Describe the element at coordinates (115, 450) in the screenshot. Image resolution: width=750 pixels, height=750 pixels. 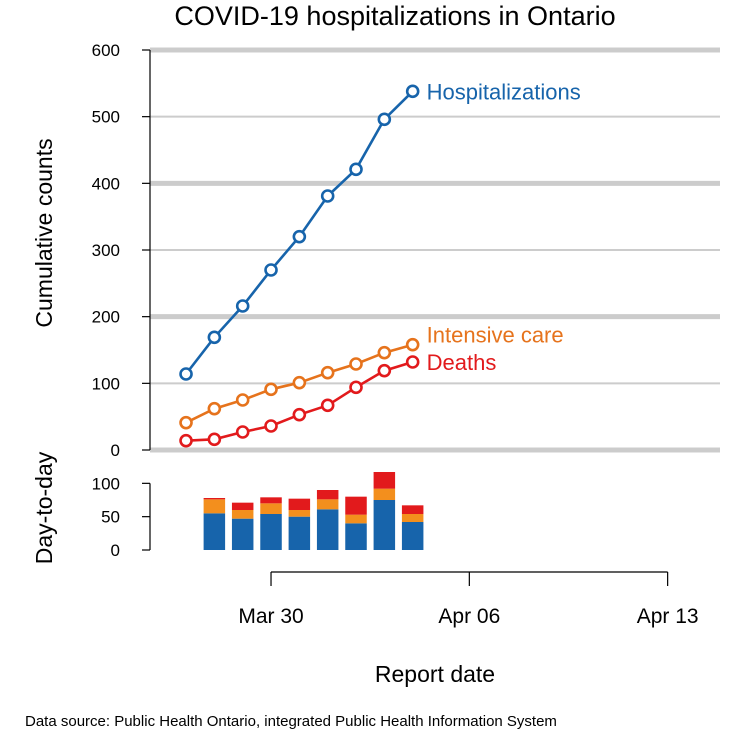
I see `y-tick-label: 0` at that location.